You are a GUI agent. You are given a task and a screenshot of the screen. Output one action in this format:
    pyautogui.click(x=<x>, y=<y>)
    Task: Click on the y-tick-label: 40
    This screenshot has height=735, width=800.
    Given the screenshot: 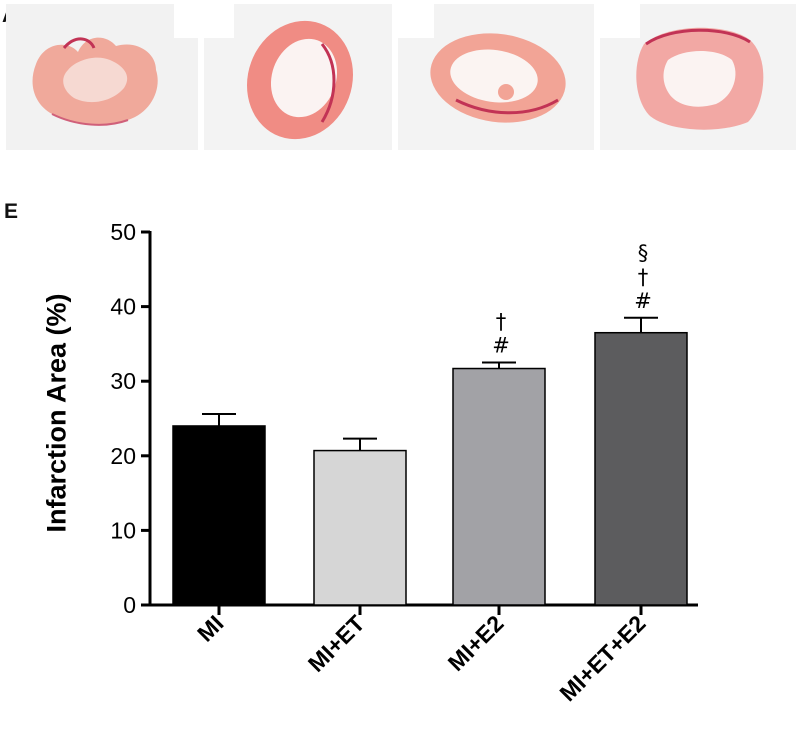 What is the action you would take?
    pyautogui.click(x=123, y=307)
    